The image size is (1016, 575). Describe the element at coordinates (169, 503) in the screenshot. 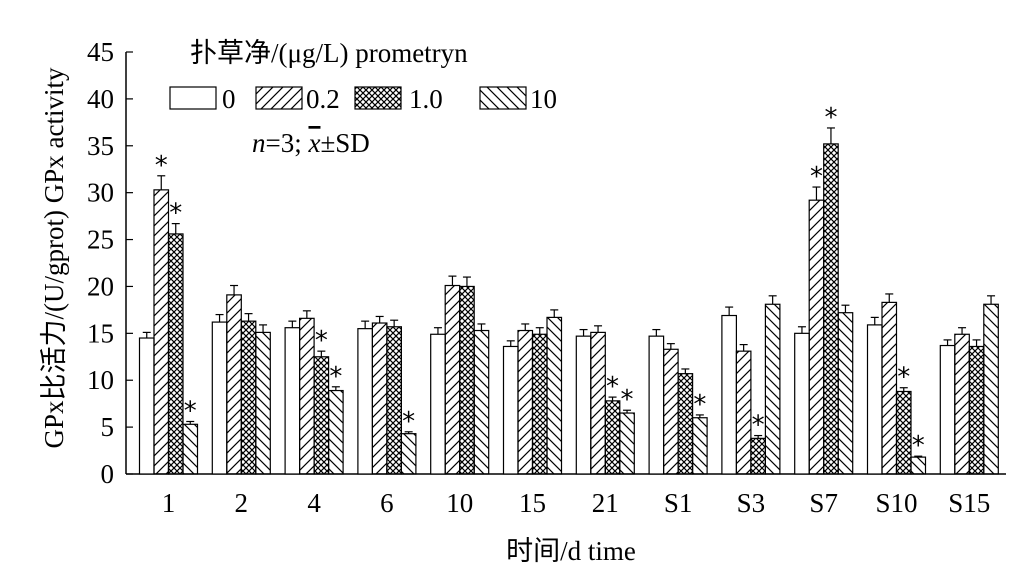

I see `x-tick-label: 1` at that location.